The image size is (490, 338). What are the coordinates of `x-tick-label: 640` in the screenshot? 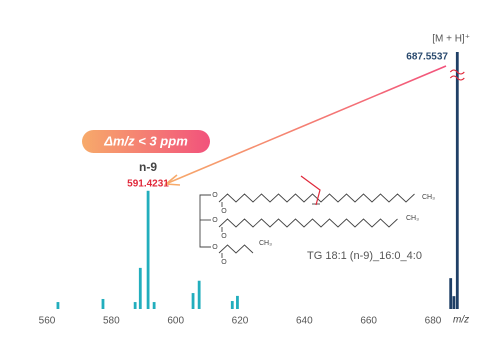 It's located at (304, 321).